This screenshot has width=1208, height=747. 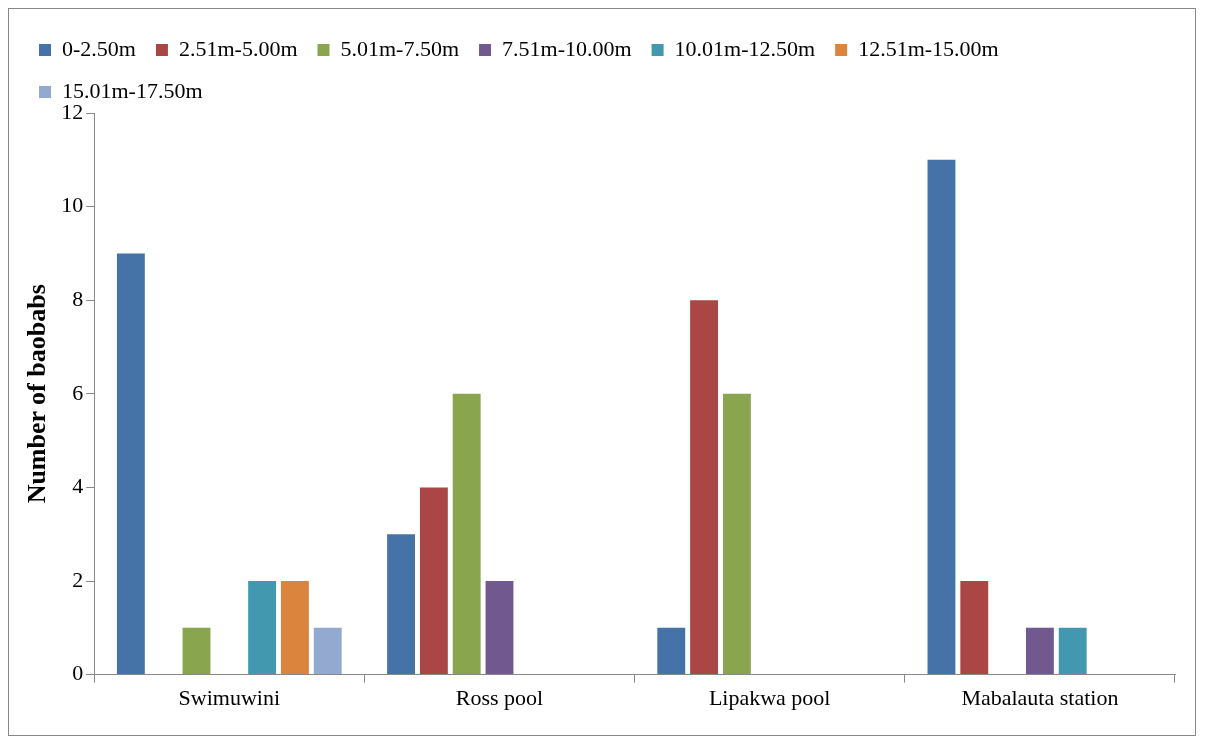 What do you see at coordinates (928, 48) in the screenshot?
I see `legend-label: 12.51m-15.00m` at bounding box center [928, 48].